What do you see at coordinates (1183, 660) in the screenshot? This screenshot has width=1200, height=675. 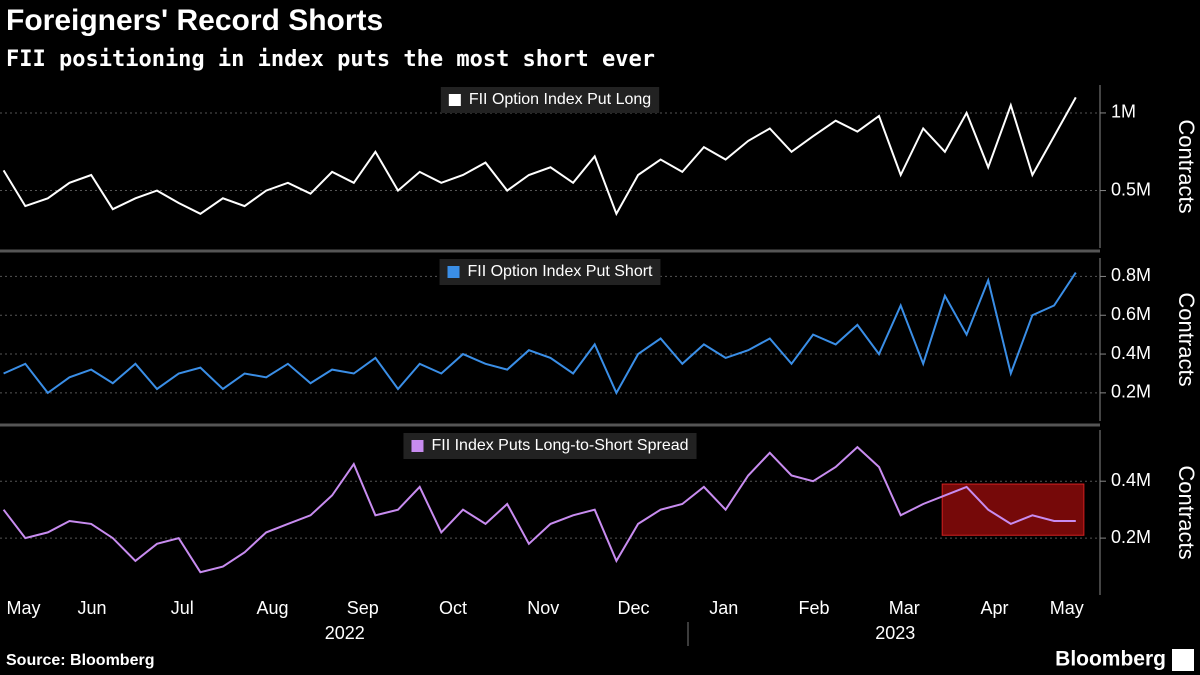 I see `brand-icon` at bounding box center [1183, 660].